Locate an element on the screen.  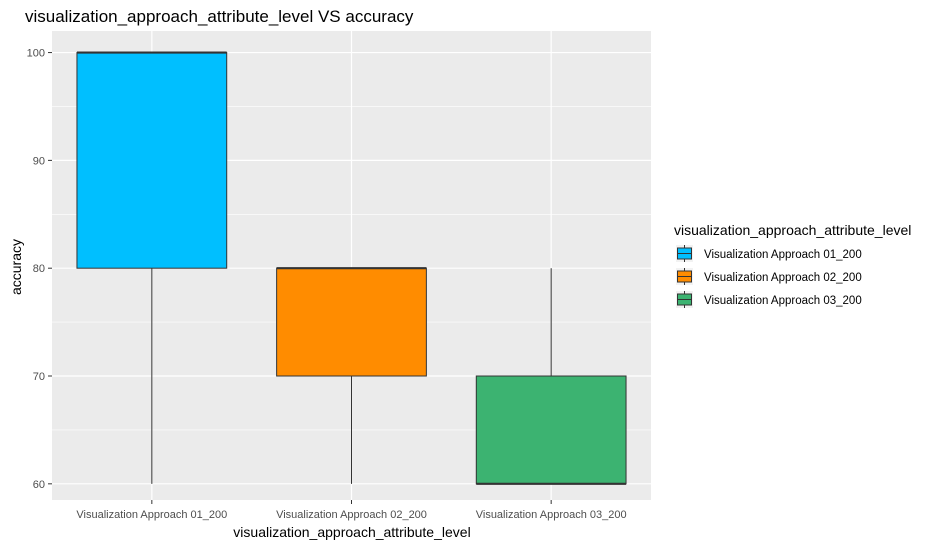
y-tick-label: 100 is located at coordinates (36, 54).